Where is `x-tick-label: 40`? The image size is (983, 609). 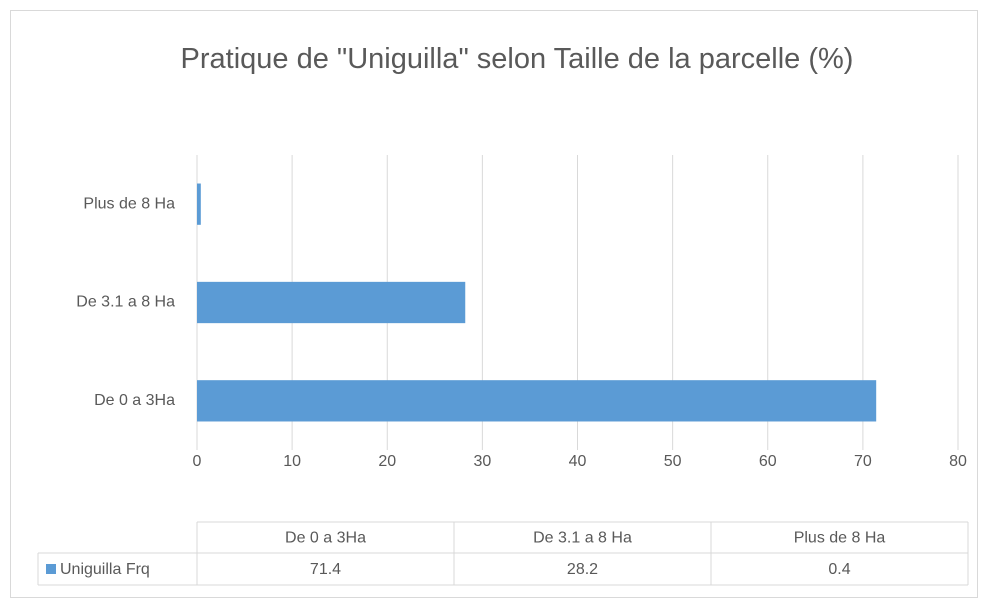
x-tick-label: 40 is located at coordinates (578, 461).